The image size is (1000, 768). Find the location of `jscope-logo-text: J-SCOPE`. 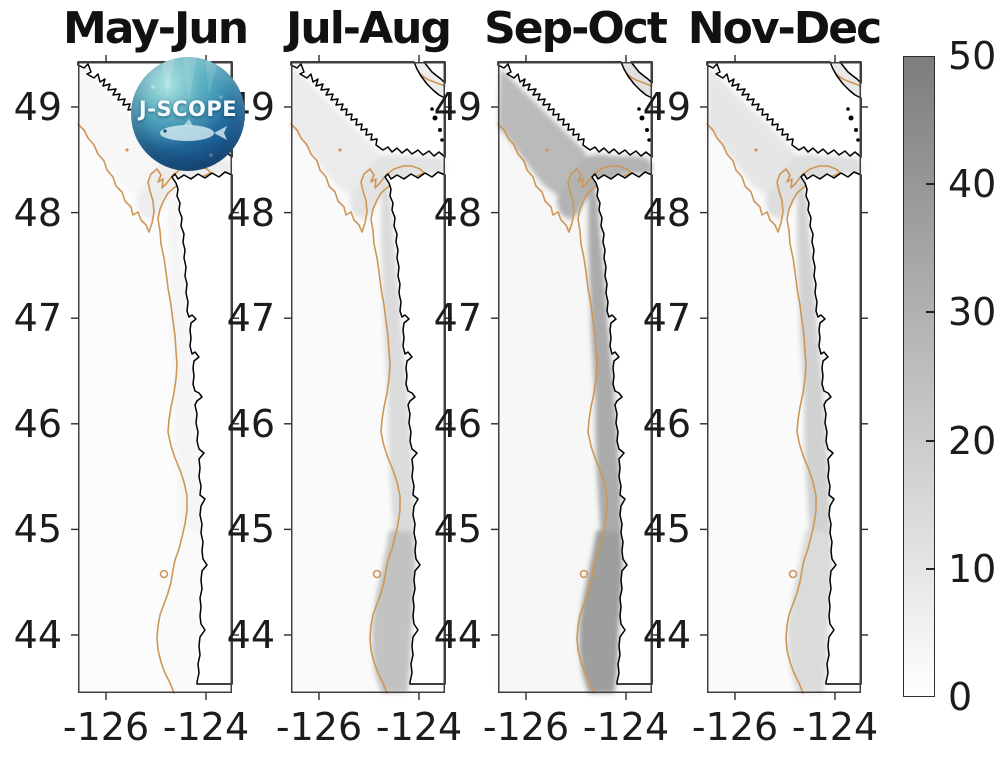

jscope-logo-text: J-SCOPE is located at coordinates (188, 109).